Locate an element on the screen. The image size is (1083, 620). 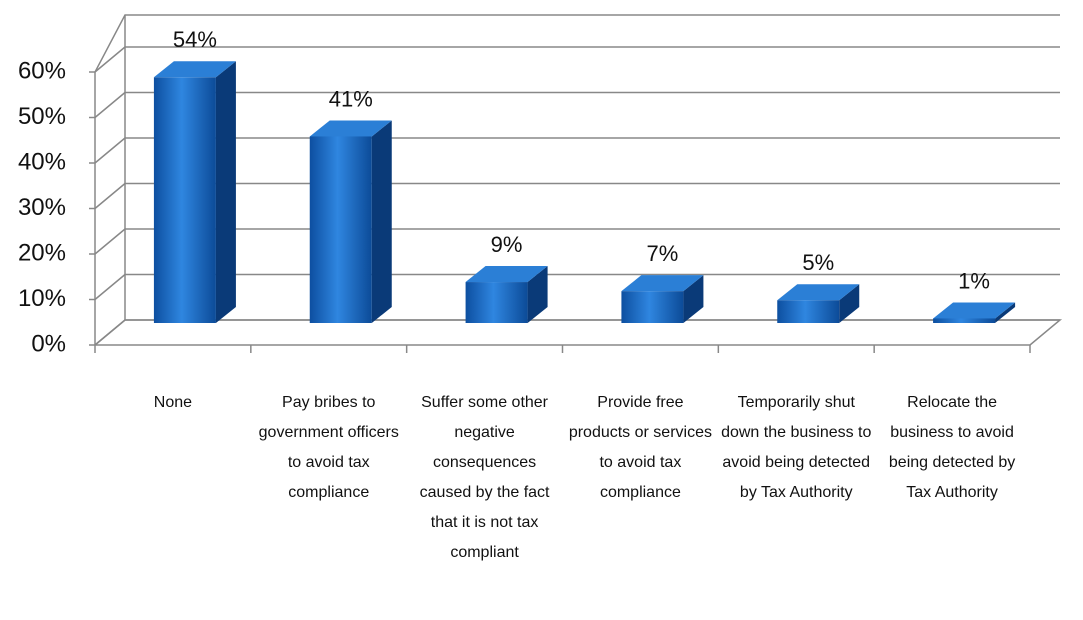
value-label: 1% is located at coordinates (974, 280).